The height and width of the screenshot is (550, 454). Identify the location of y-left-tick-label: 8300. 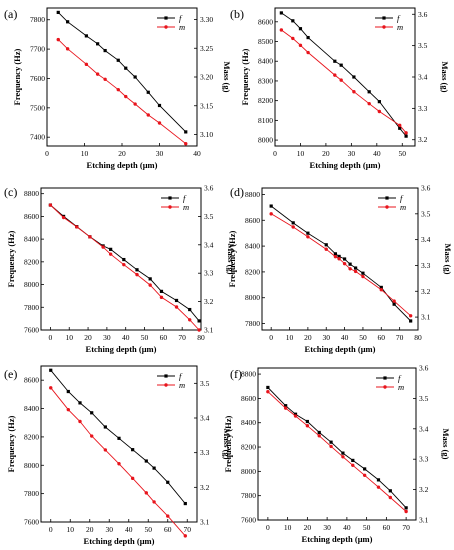
(265, 80).